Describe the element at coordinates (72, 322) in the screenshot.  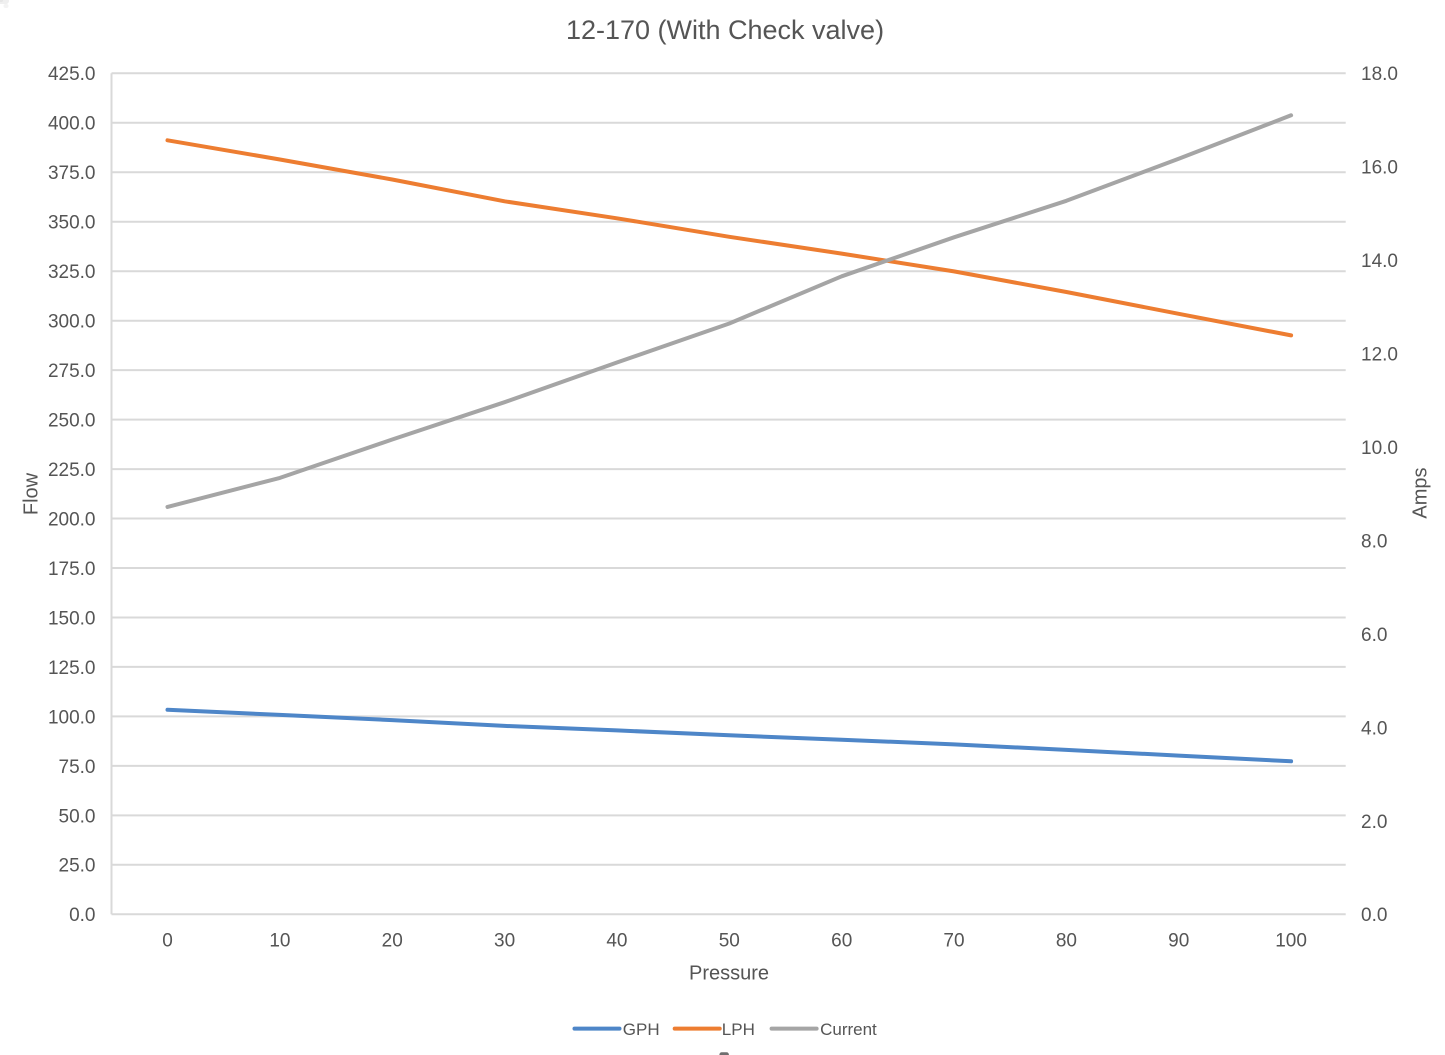
I see `svg-text: 300.0` at that location.